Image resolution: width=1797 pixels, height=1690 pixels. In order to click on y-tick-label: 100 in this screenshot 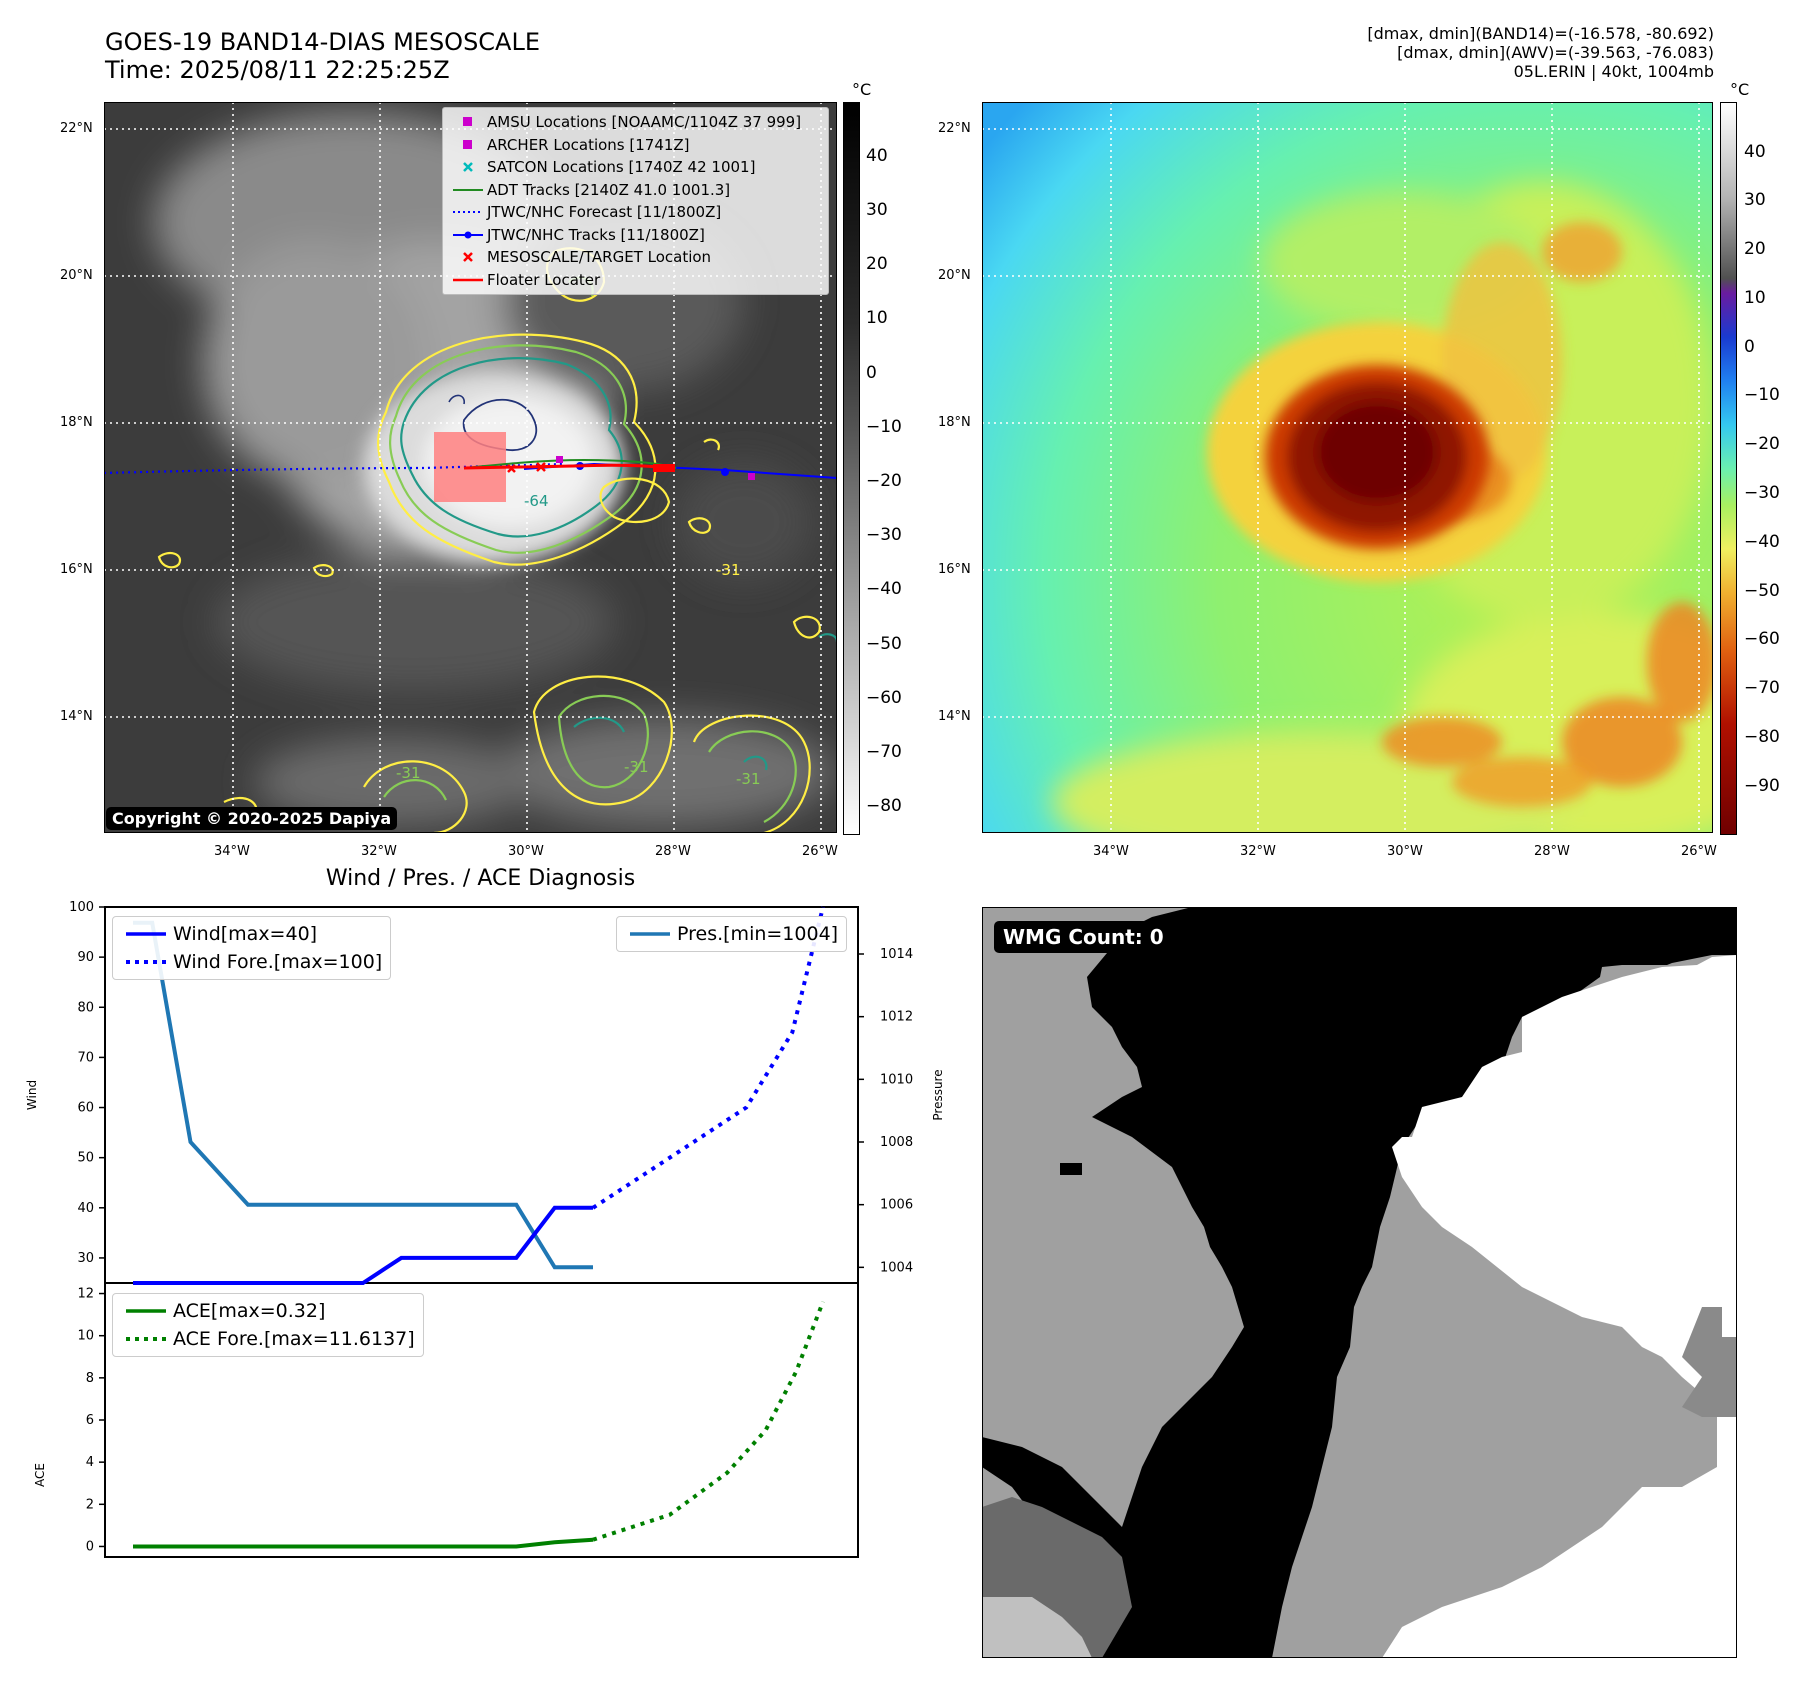, I will do `click(81, 907)`.